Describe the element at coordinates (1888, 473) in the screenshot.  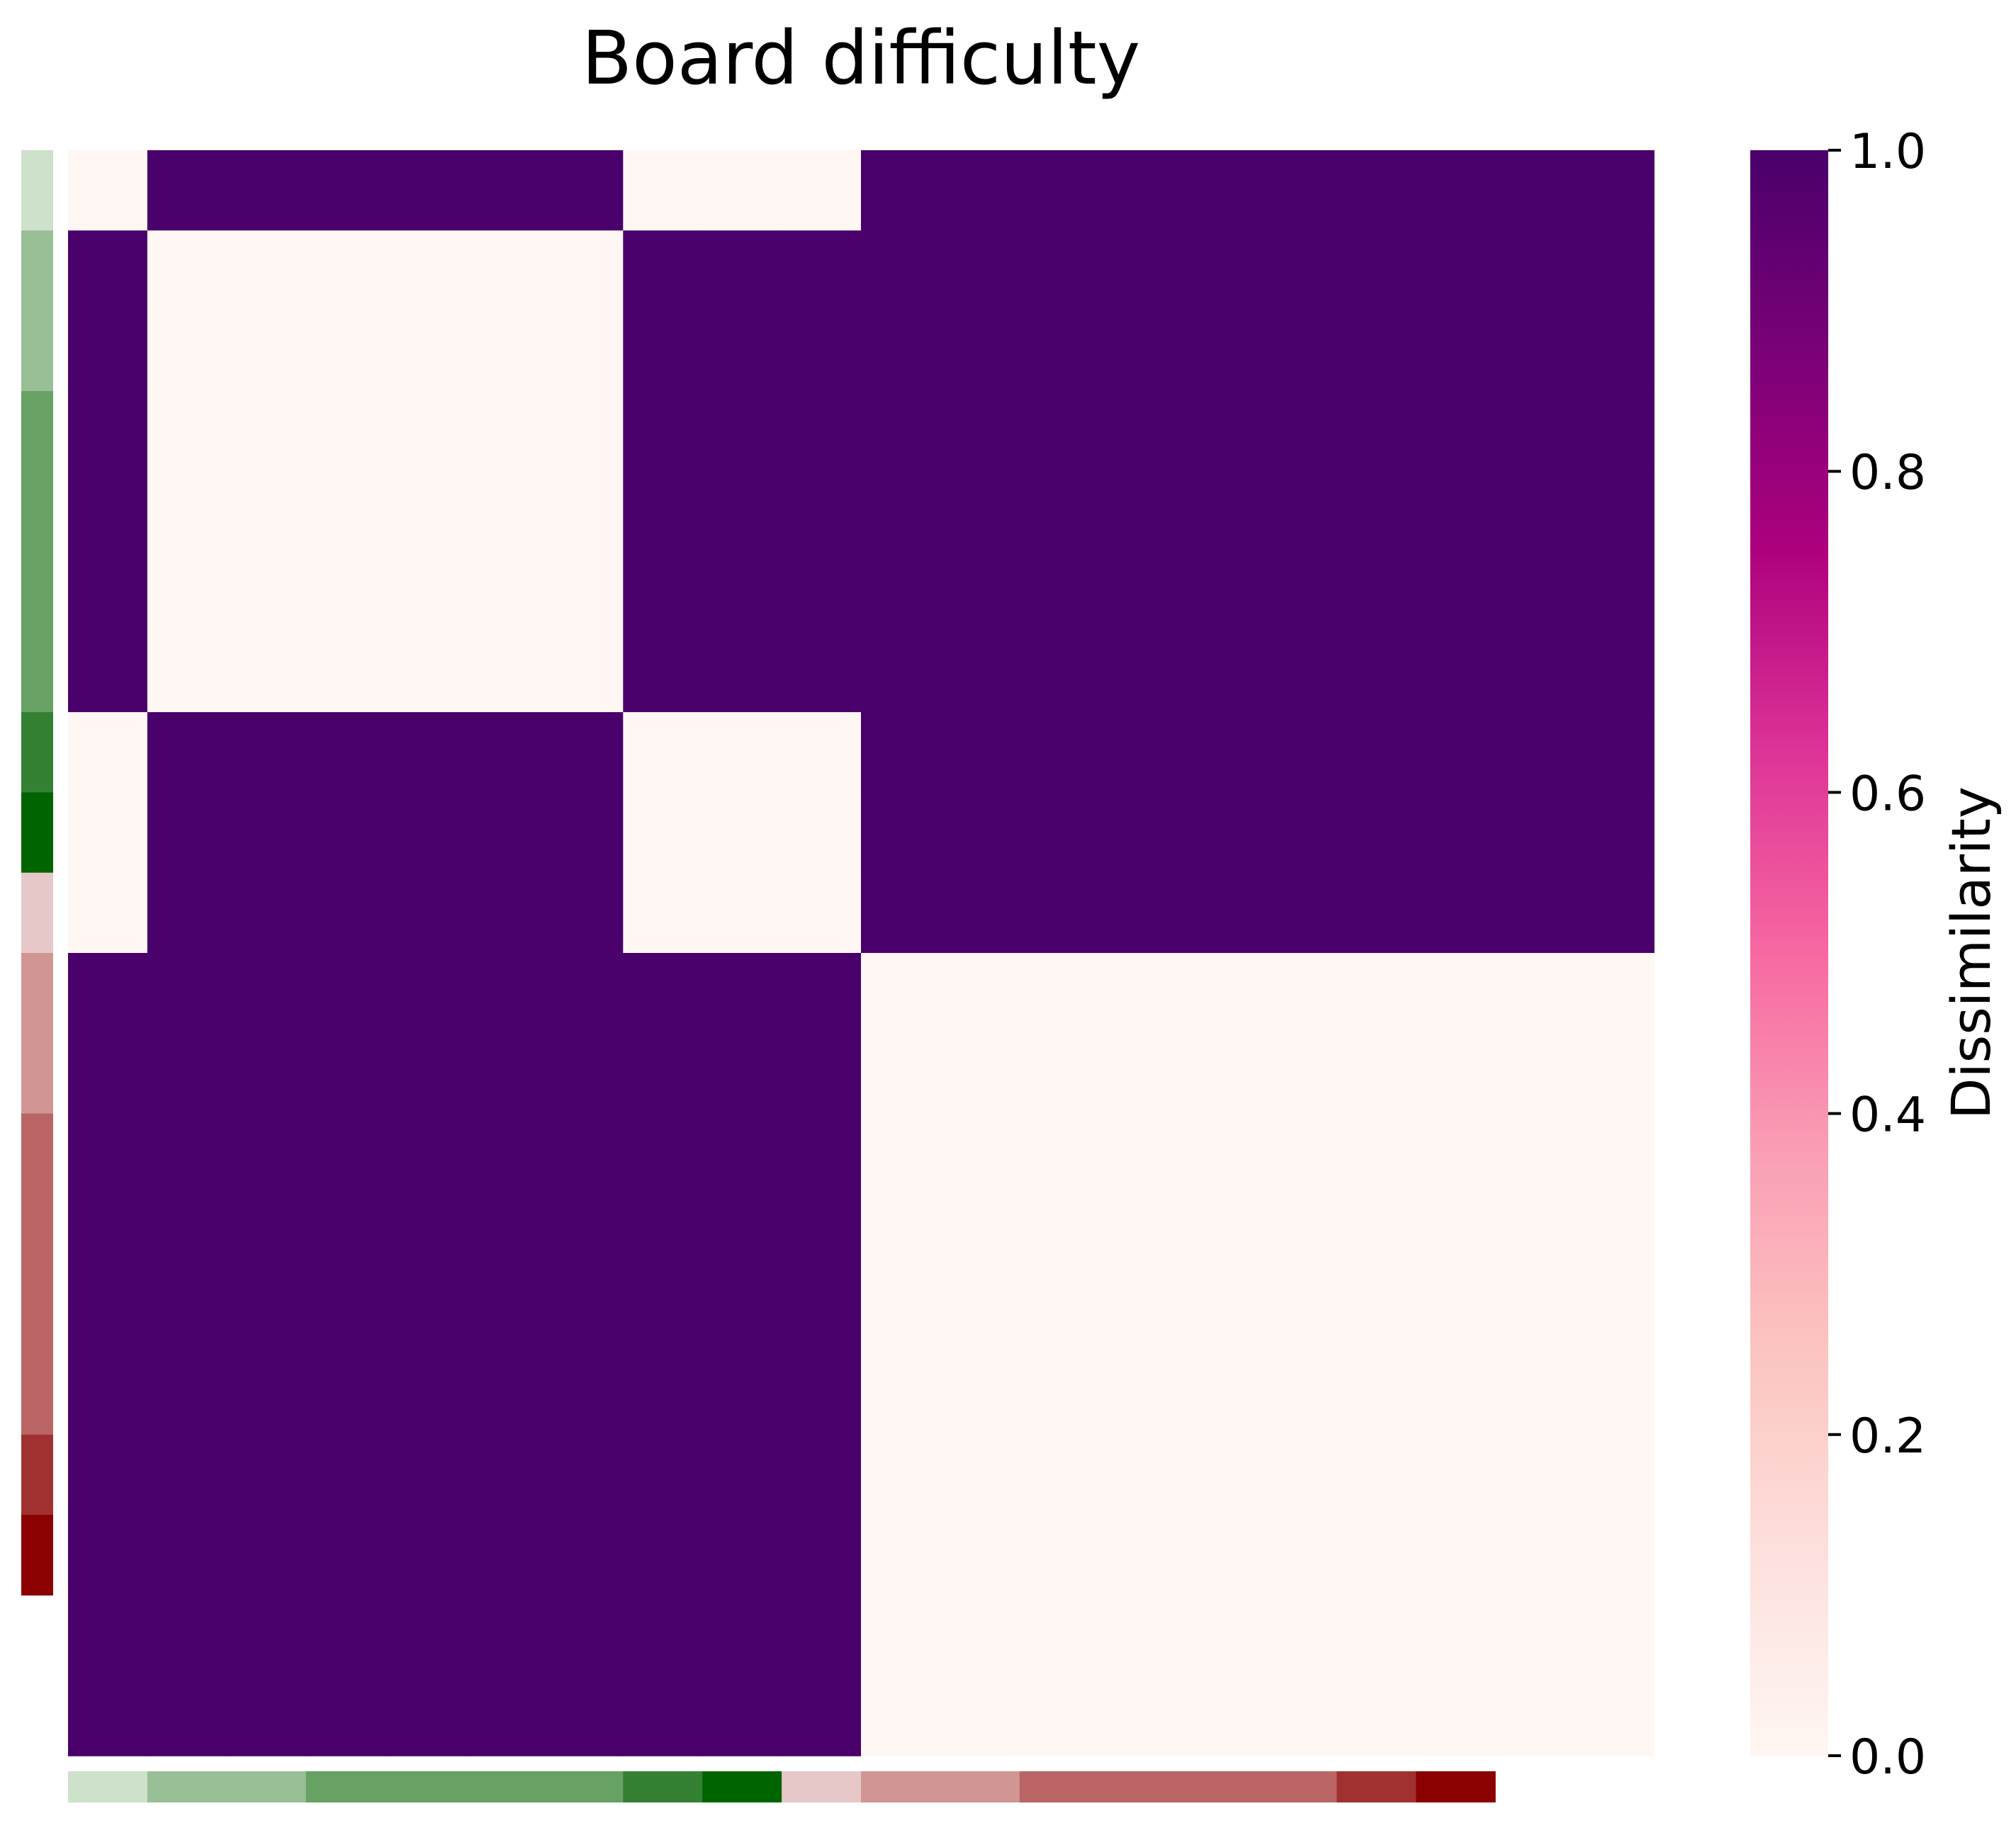
I see `colorbar-tick-label-4: 0.8` at that location.